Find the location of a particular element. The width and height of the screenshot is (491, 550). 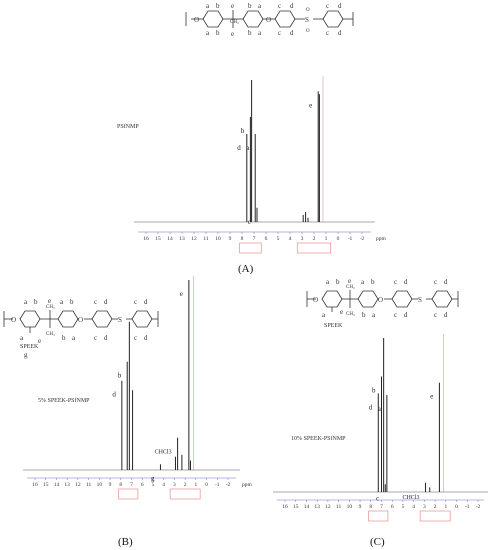

panel-label-a: (A) is located at coordinates (246, 269).